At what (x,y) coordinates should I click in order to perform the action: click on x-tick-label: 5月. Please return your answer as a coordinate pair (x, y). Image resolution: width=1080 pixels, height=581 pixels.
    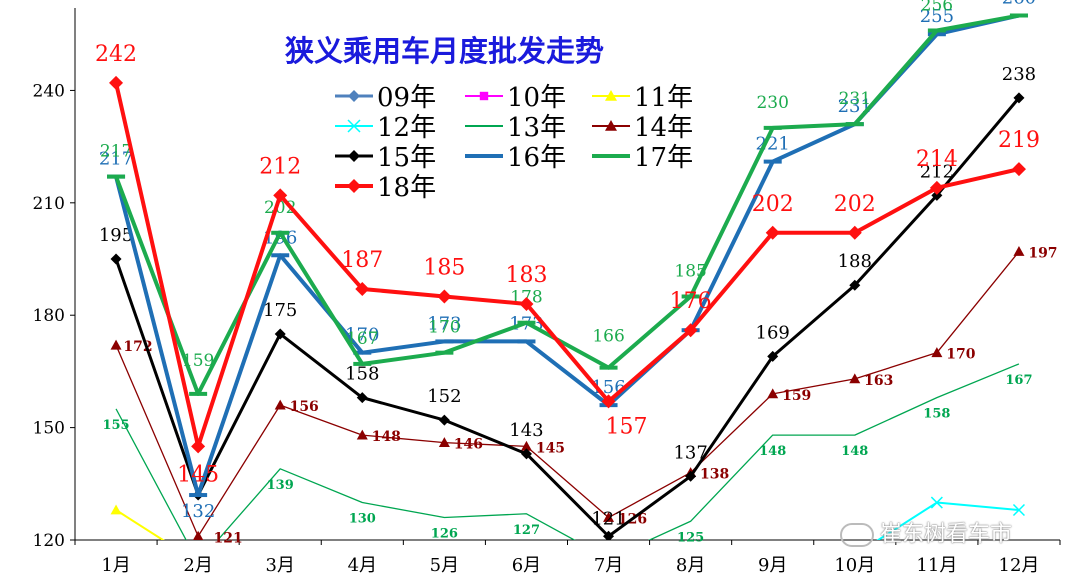
    Looking at the image, I should click on (444, 565).